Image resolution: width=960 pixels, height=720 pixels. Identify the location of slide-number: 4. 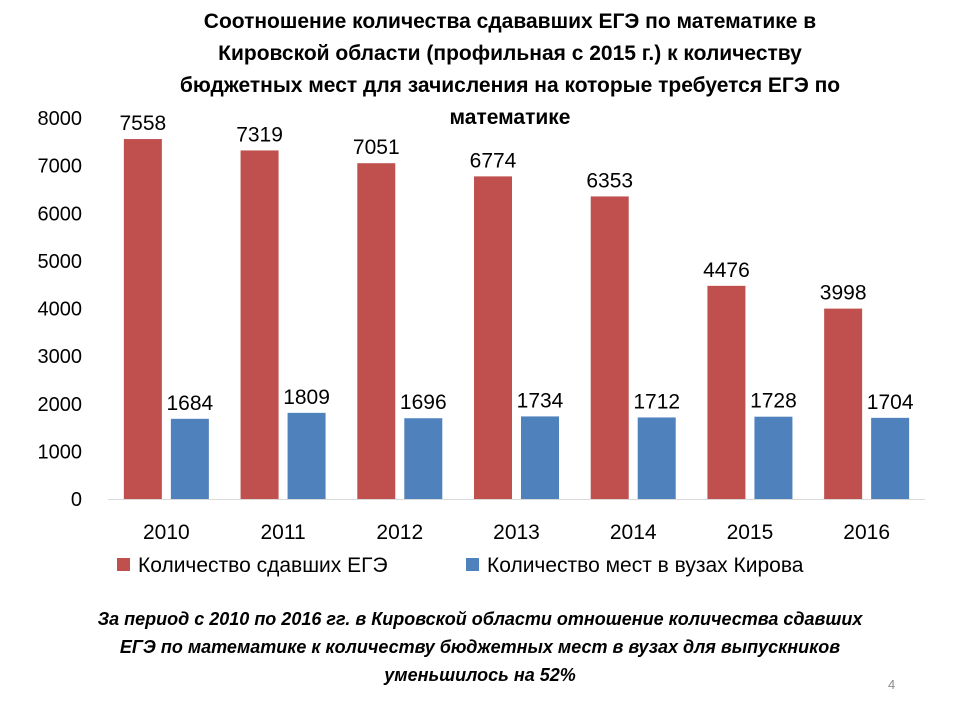
(892, 684).